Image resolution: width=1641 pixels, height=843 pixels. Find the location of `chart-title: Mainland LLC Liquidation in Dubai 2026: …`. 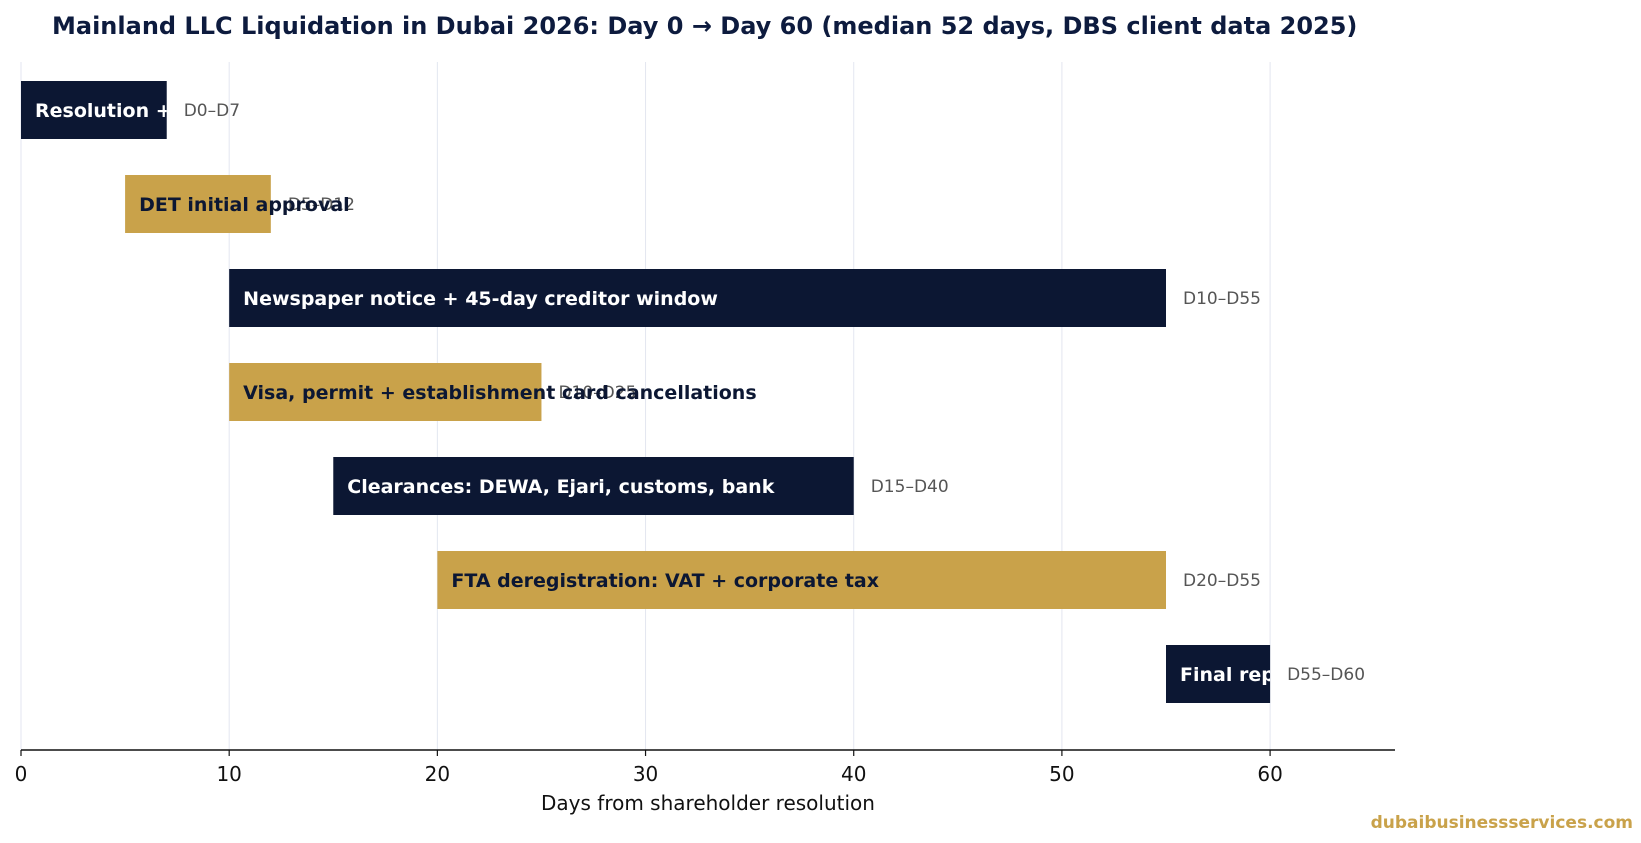

chart-title: Mainland LLC Liquidation in Dubai 2026: … is located at coordinates (704, 26).